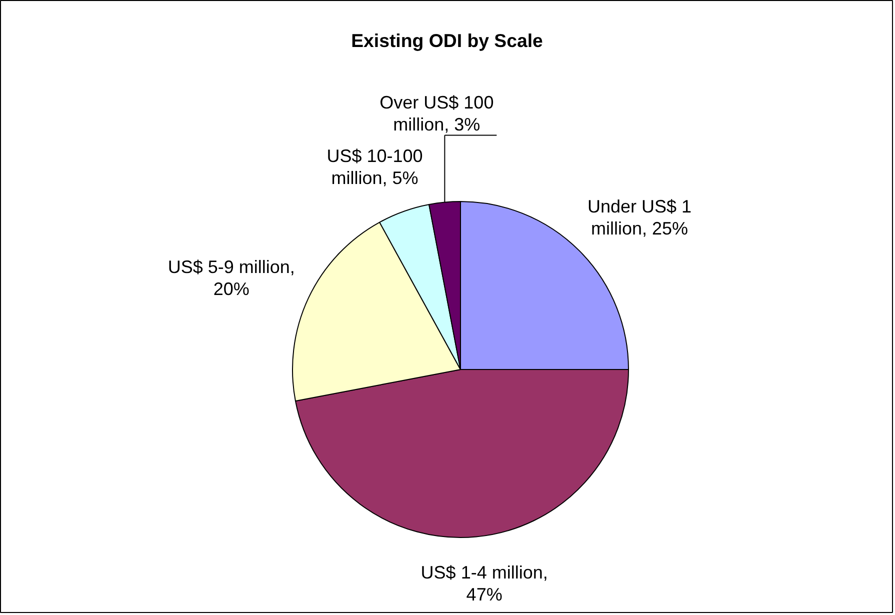 The height and width of the screenshot is (615, 895). I want to click on slice-label: US$ 1-4 million, 47%, so click(484, 583).